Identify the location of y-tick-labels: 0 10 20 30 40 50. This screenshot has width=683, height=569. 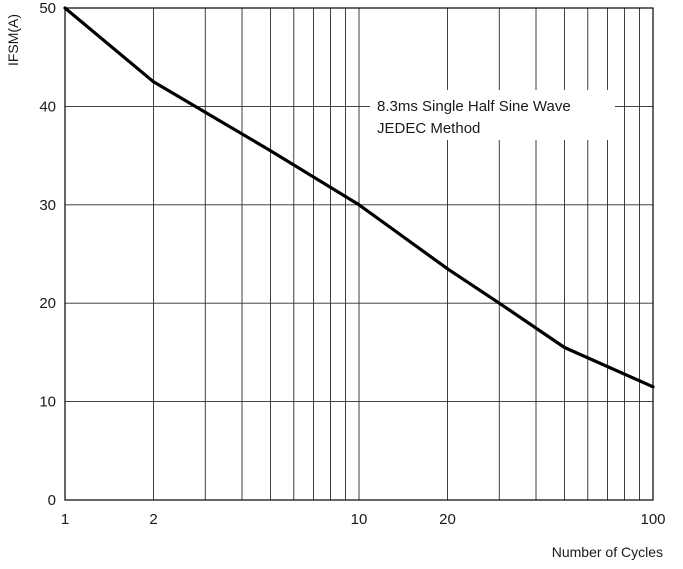
(47, 254).